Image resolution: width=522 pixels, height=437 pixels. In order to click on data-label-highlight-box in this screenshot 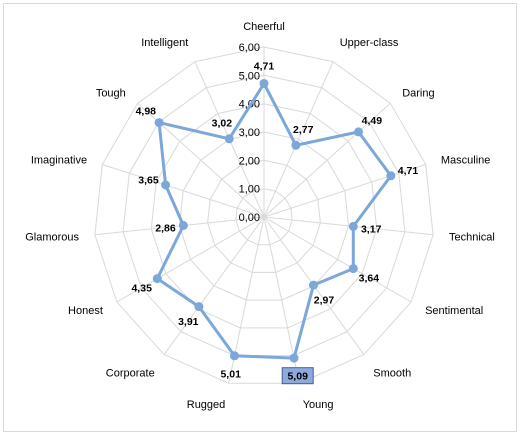, I will do `click(297, 376)`.